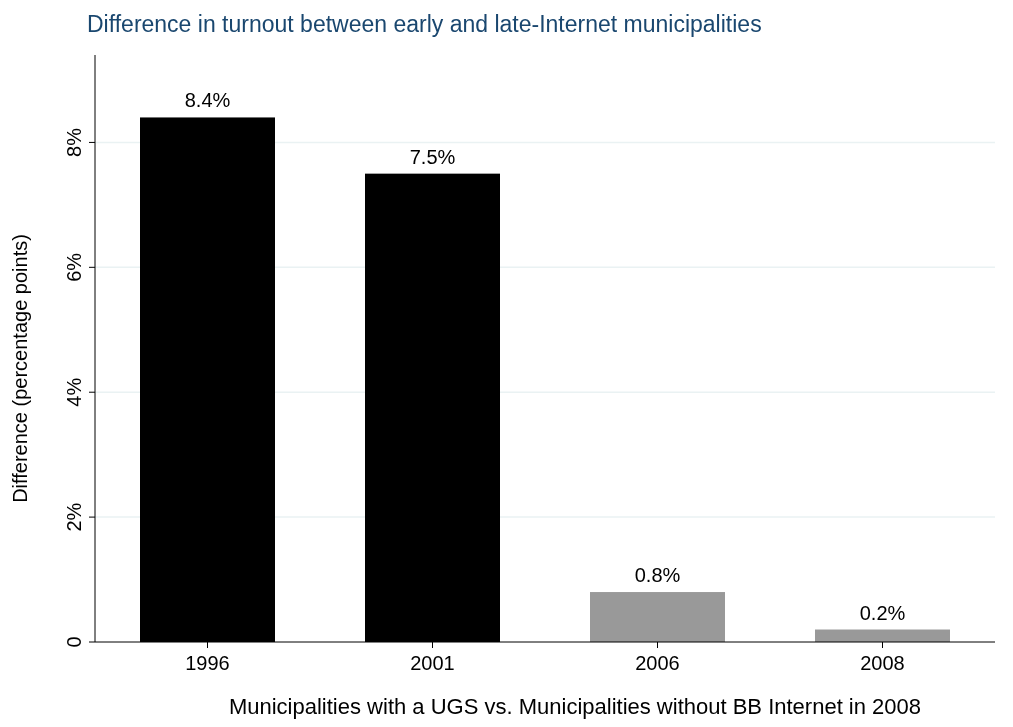 The width and height of the screenshot is (1013, 727). What do you see at coordinates (74, 517) in the screenshot?
I see `y-tick-label: 2%` at bounding box center [74, 517].